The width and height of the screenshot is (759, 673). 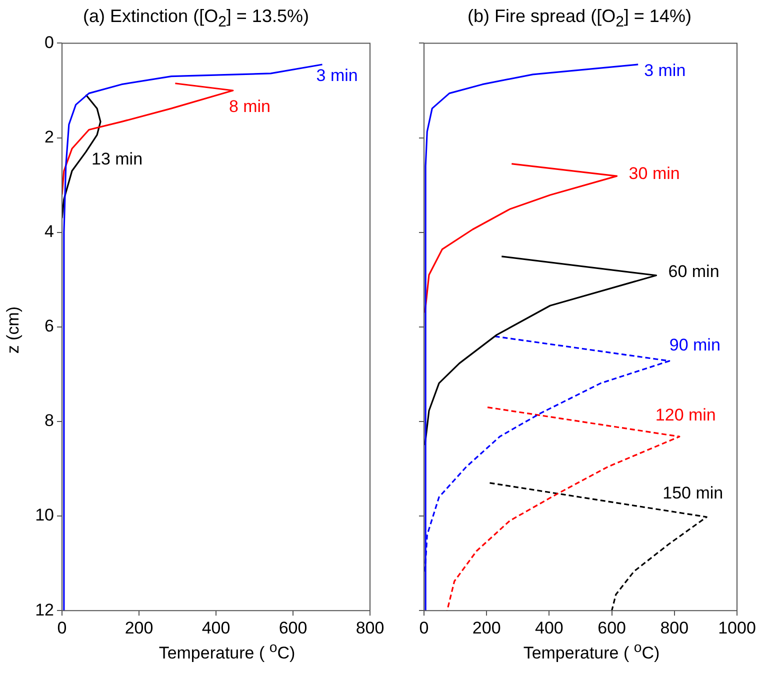 I want to click on chart-title: (a) Extinction ([O$_{2}$] = 13.5%), so click(x=196, y=18).